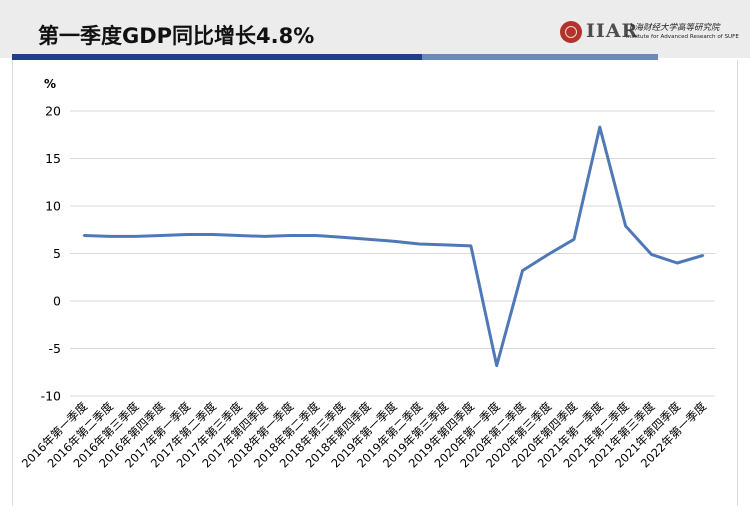 The height and width of the screenshot is (506, 750). Describe the element at coordinates (176, 36) in the screenshot. I see `page-title: 第一季度GDP同比增长4.8%` at that location.